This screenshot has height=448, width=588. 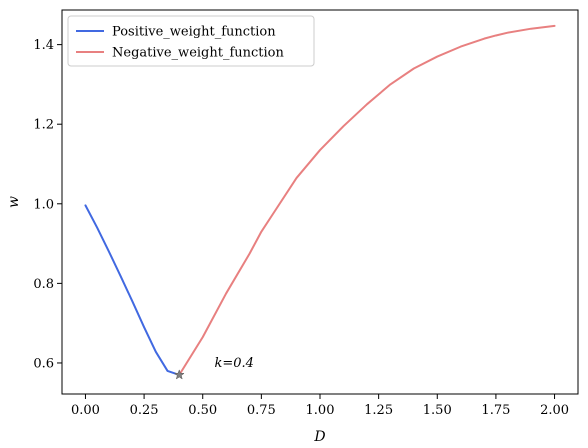 What do you see at coordinates (261, 410) in the screenshot?
I see `x-tick-label: 0.75` at bounding box center [261, 410].